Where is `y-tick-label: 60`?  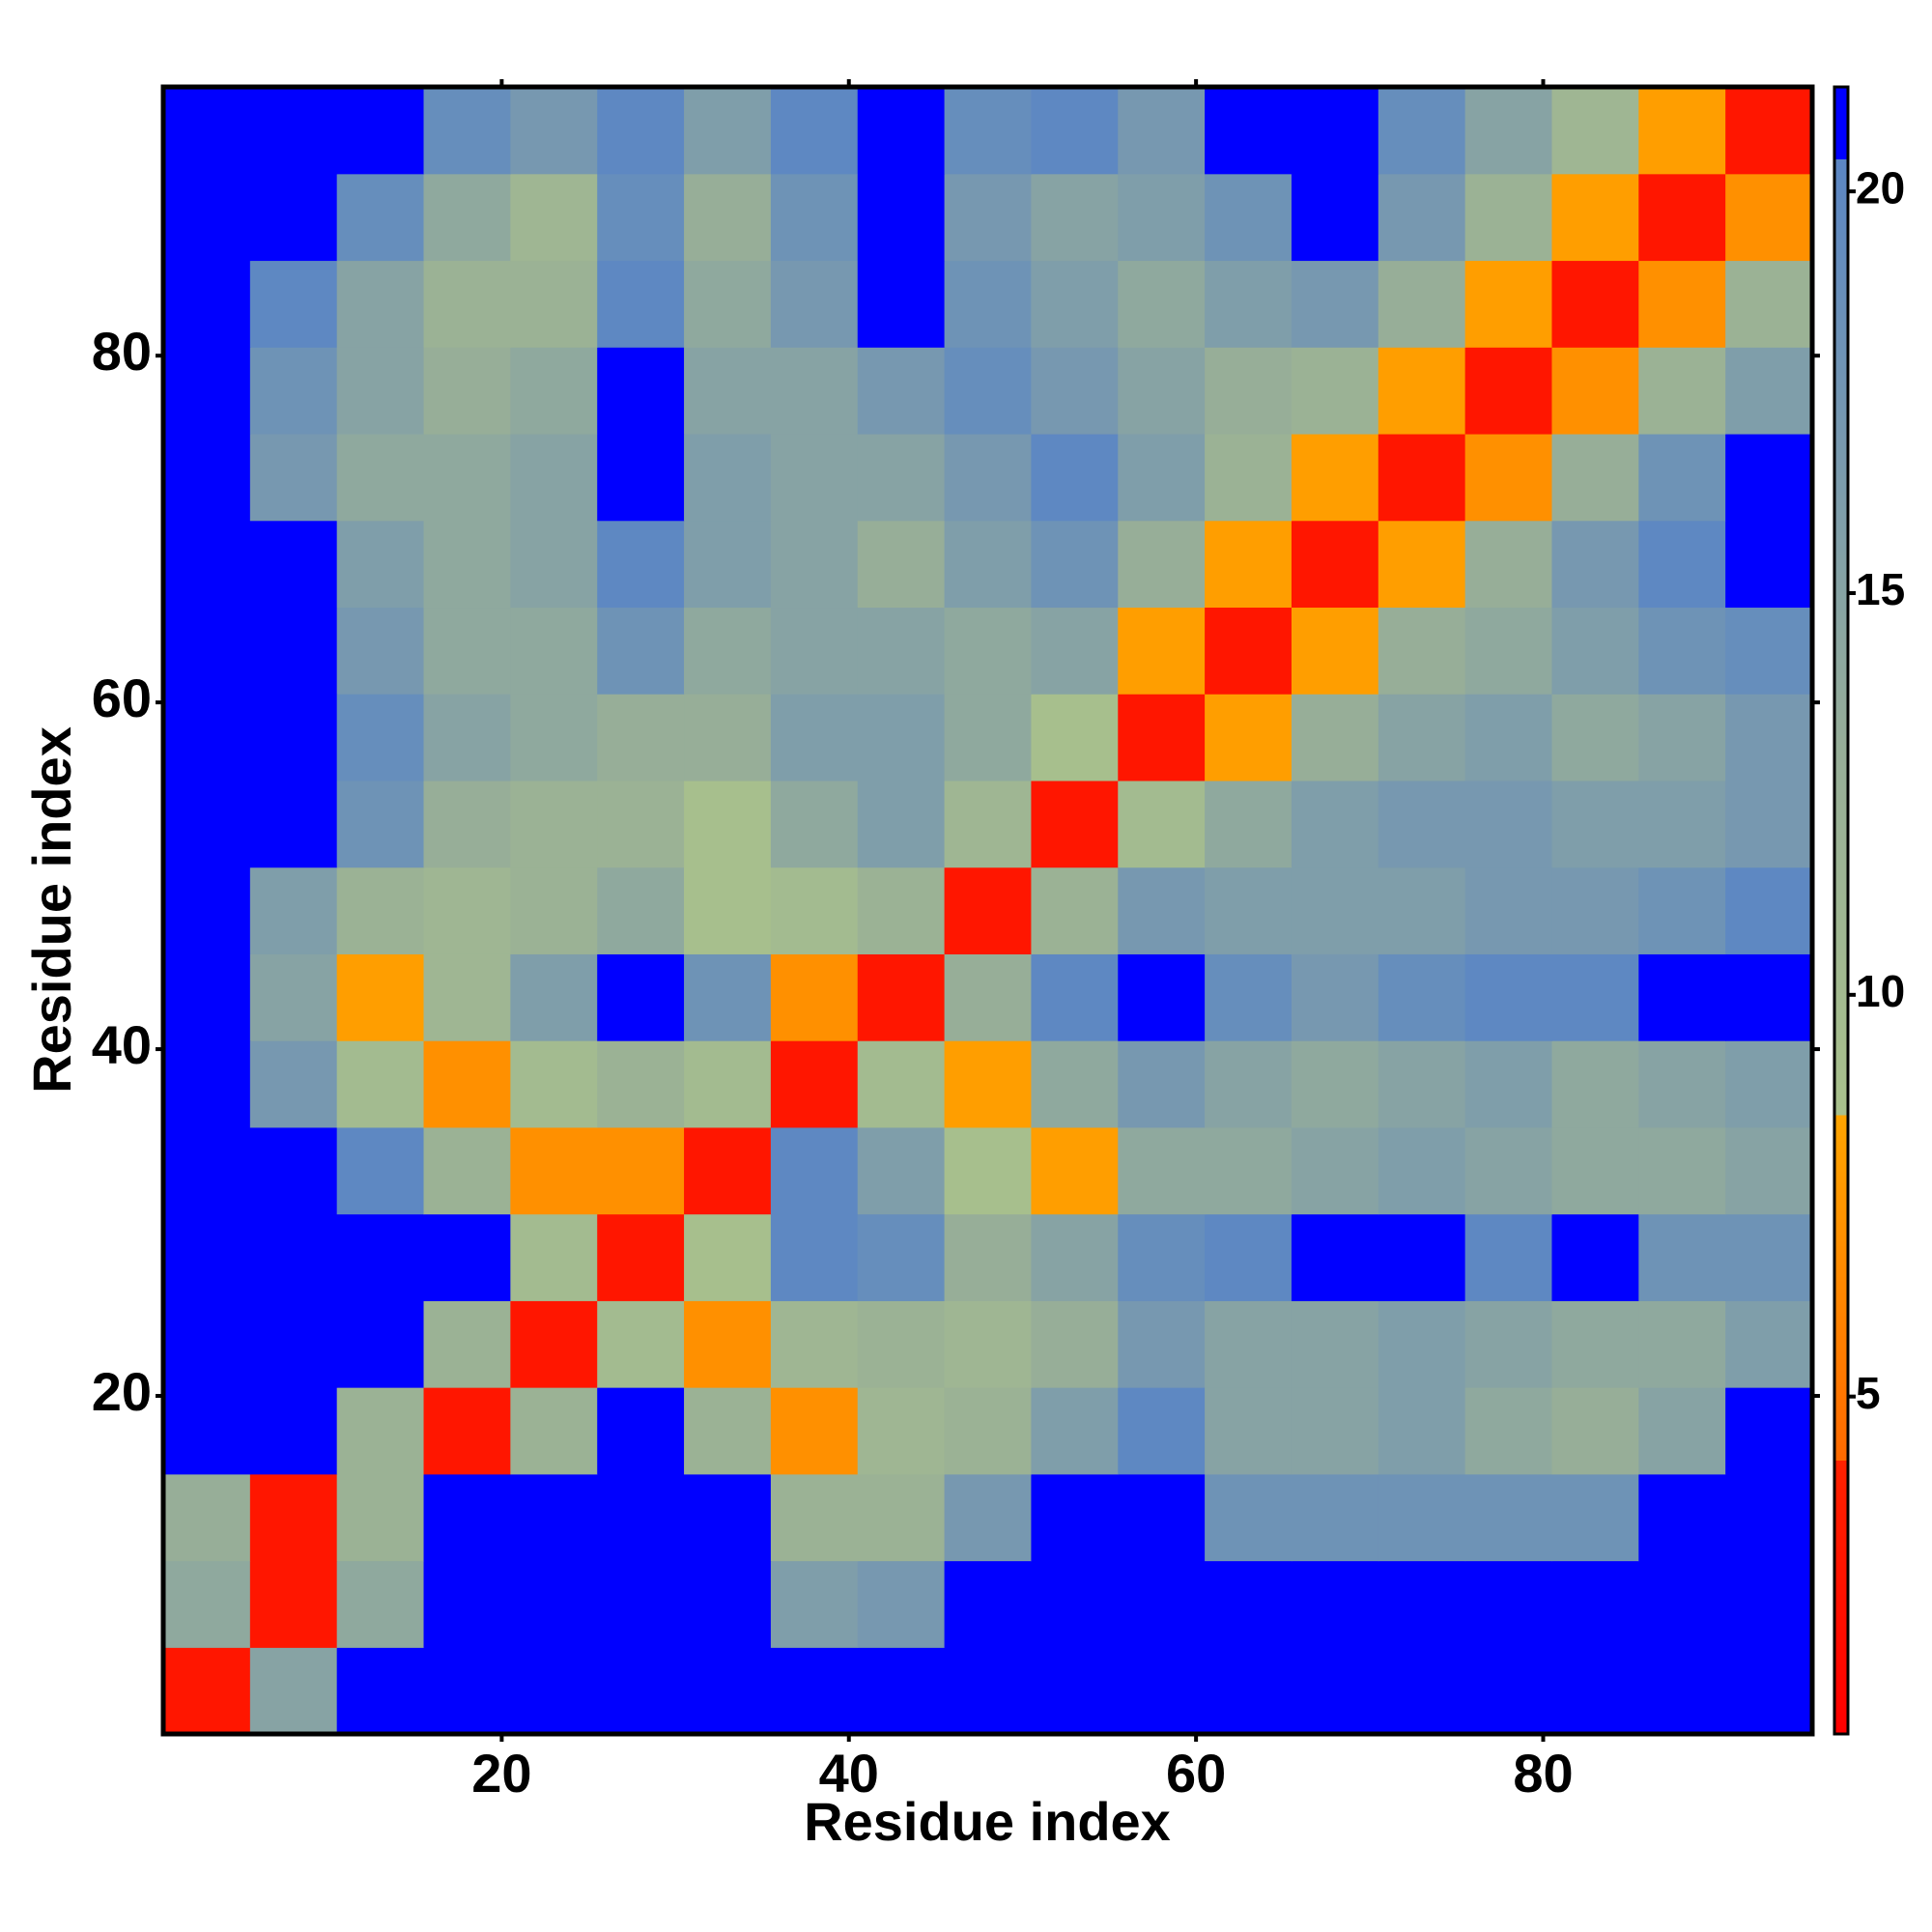 y-tick-label: 60 is located at coordinates (122, 698).